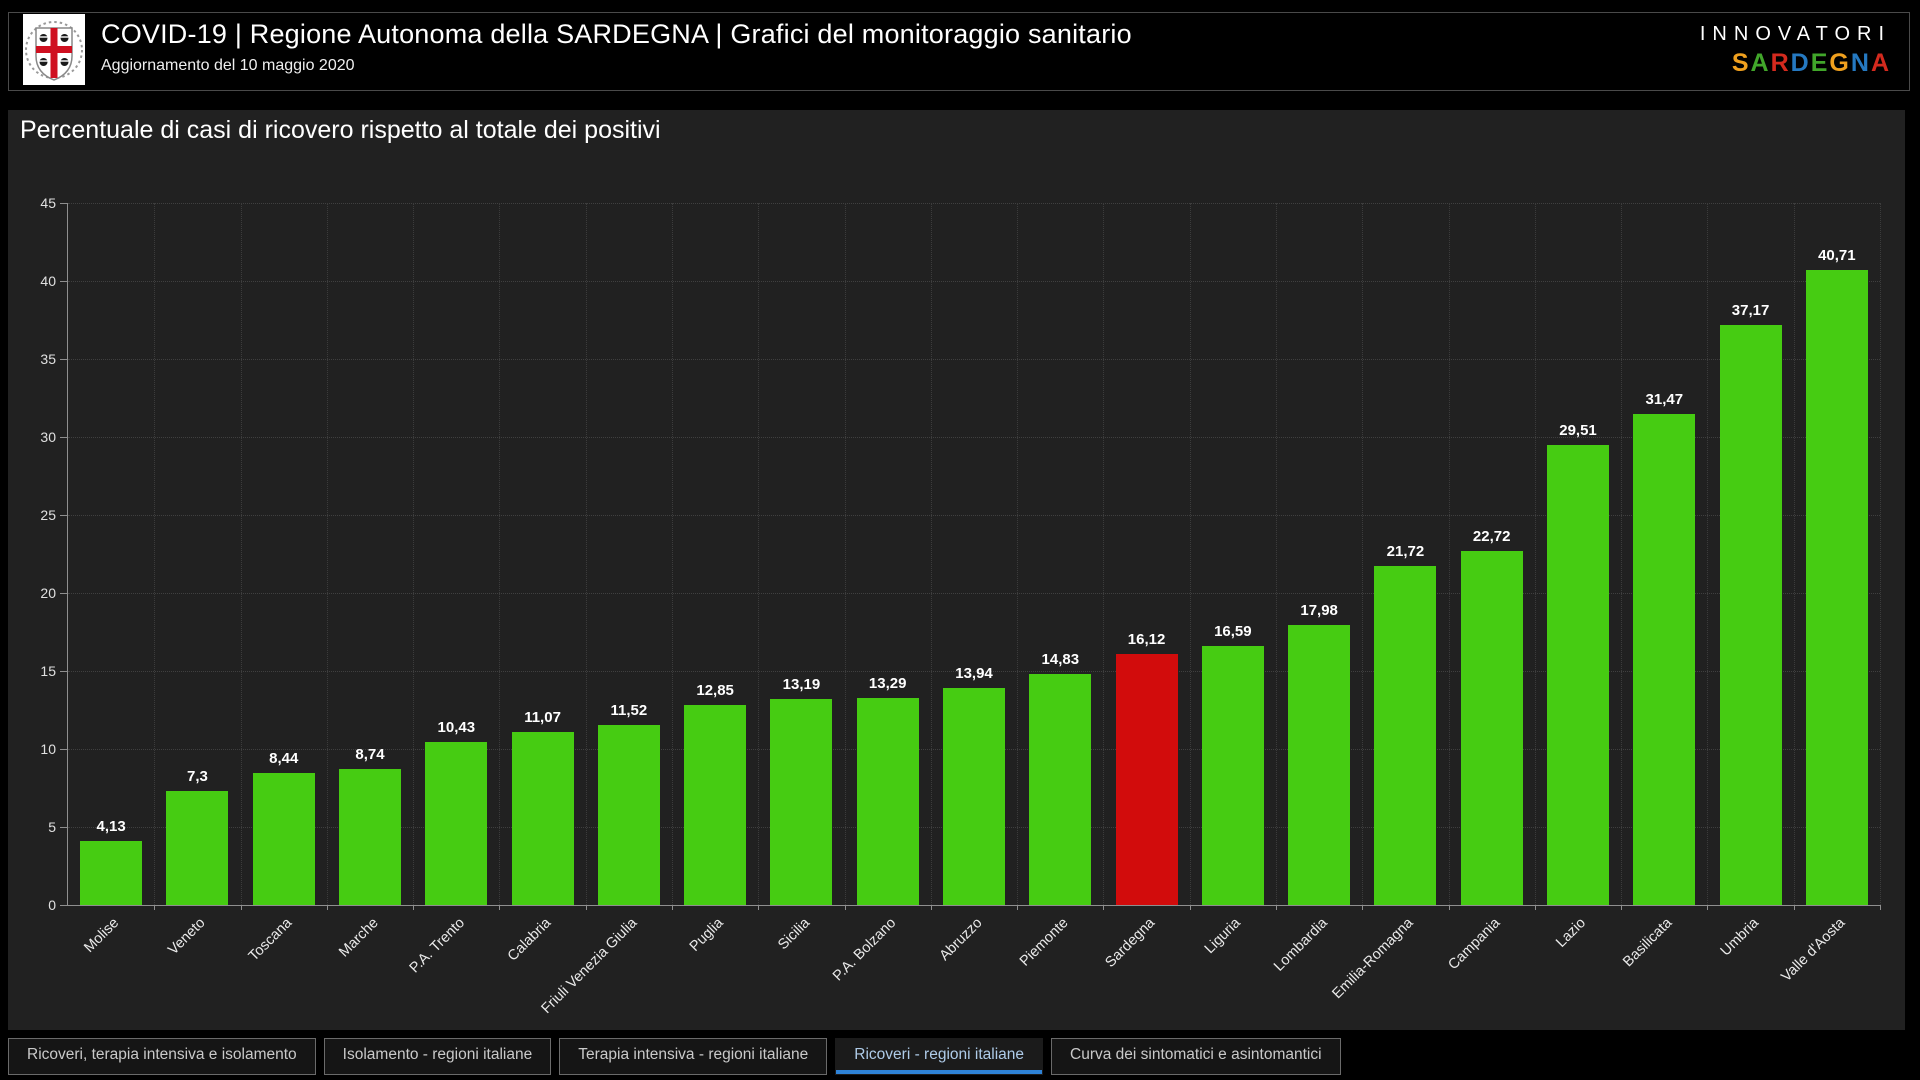  I want to click on tab-label: Ricoveri, terapia intensiva e isolamento, so click(162, 1054).